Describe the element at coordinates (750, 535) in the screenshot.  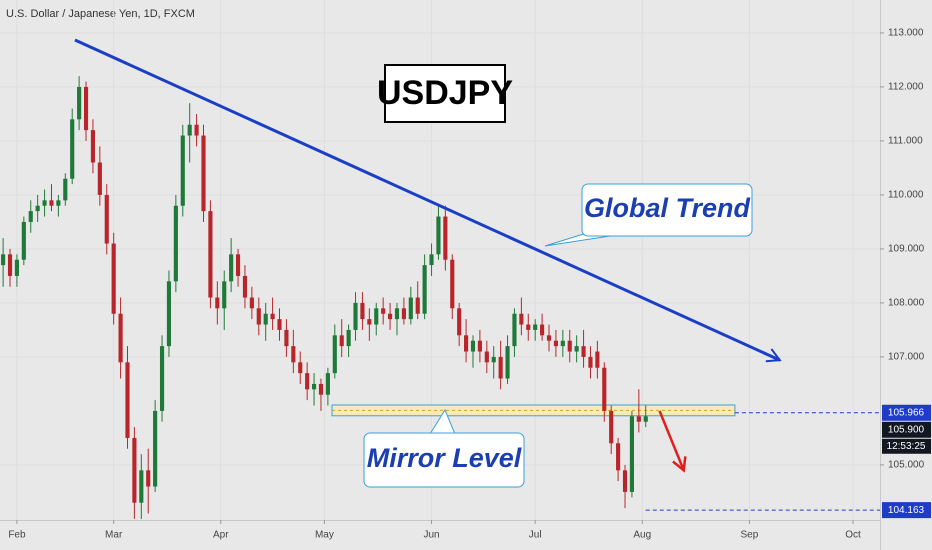
I see `x-tick-label: Sep` at that location.